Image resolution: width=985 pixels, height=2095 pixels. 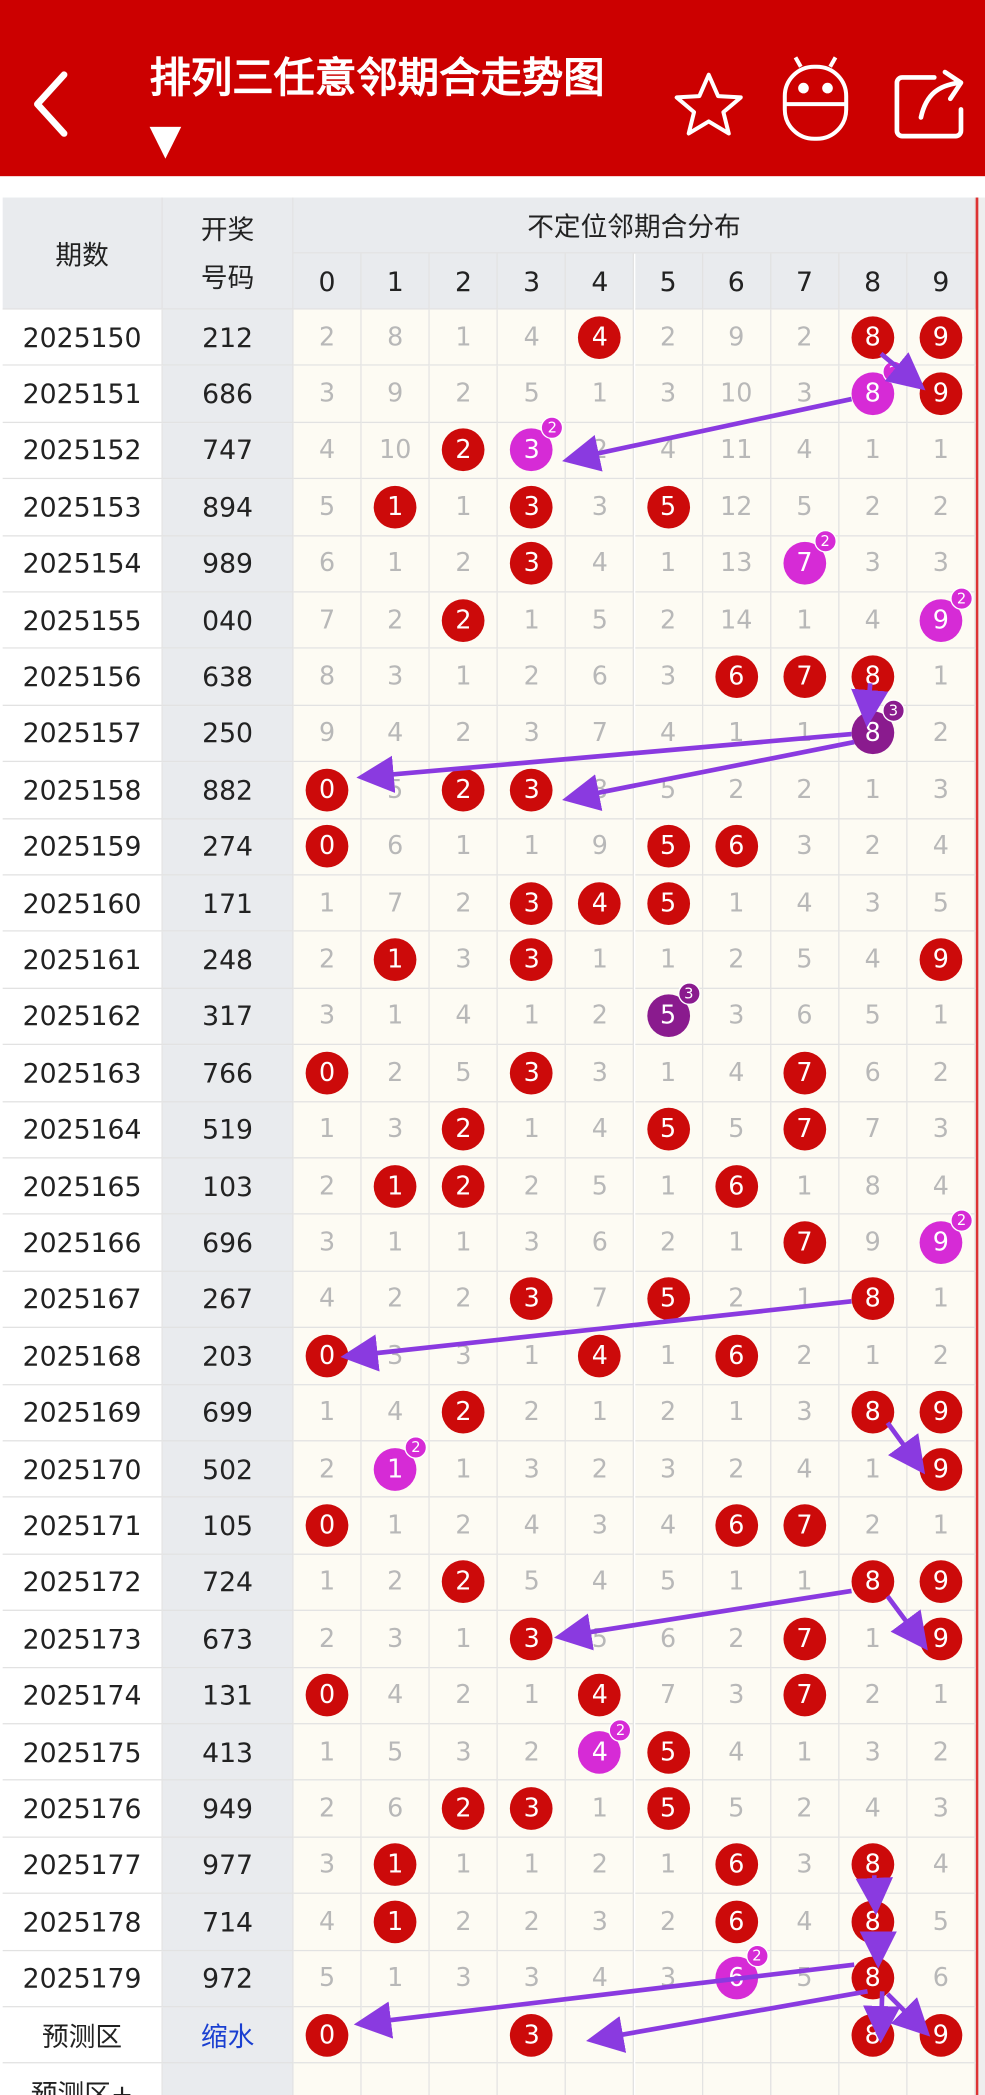 What do you see at coordinates (600, 337) in the screenshot?
I see `hit-ball: 4` at bounding box center [600, 337].